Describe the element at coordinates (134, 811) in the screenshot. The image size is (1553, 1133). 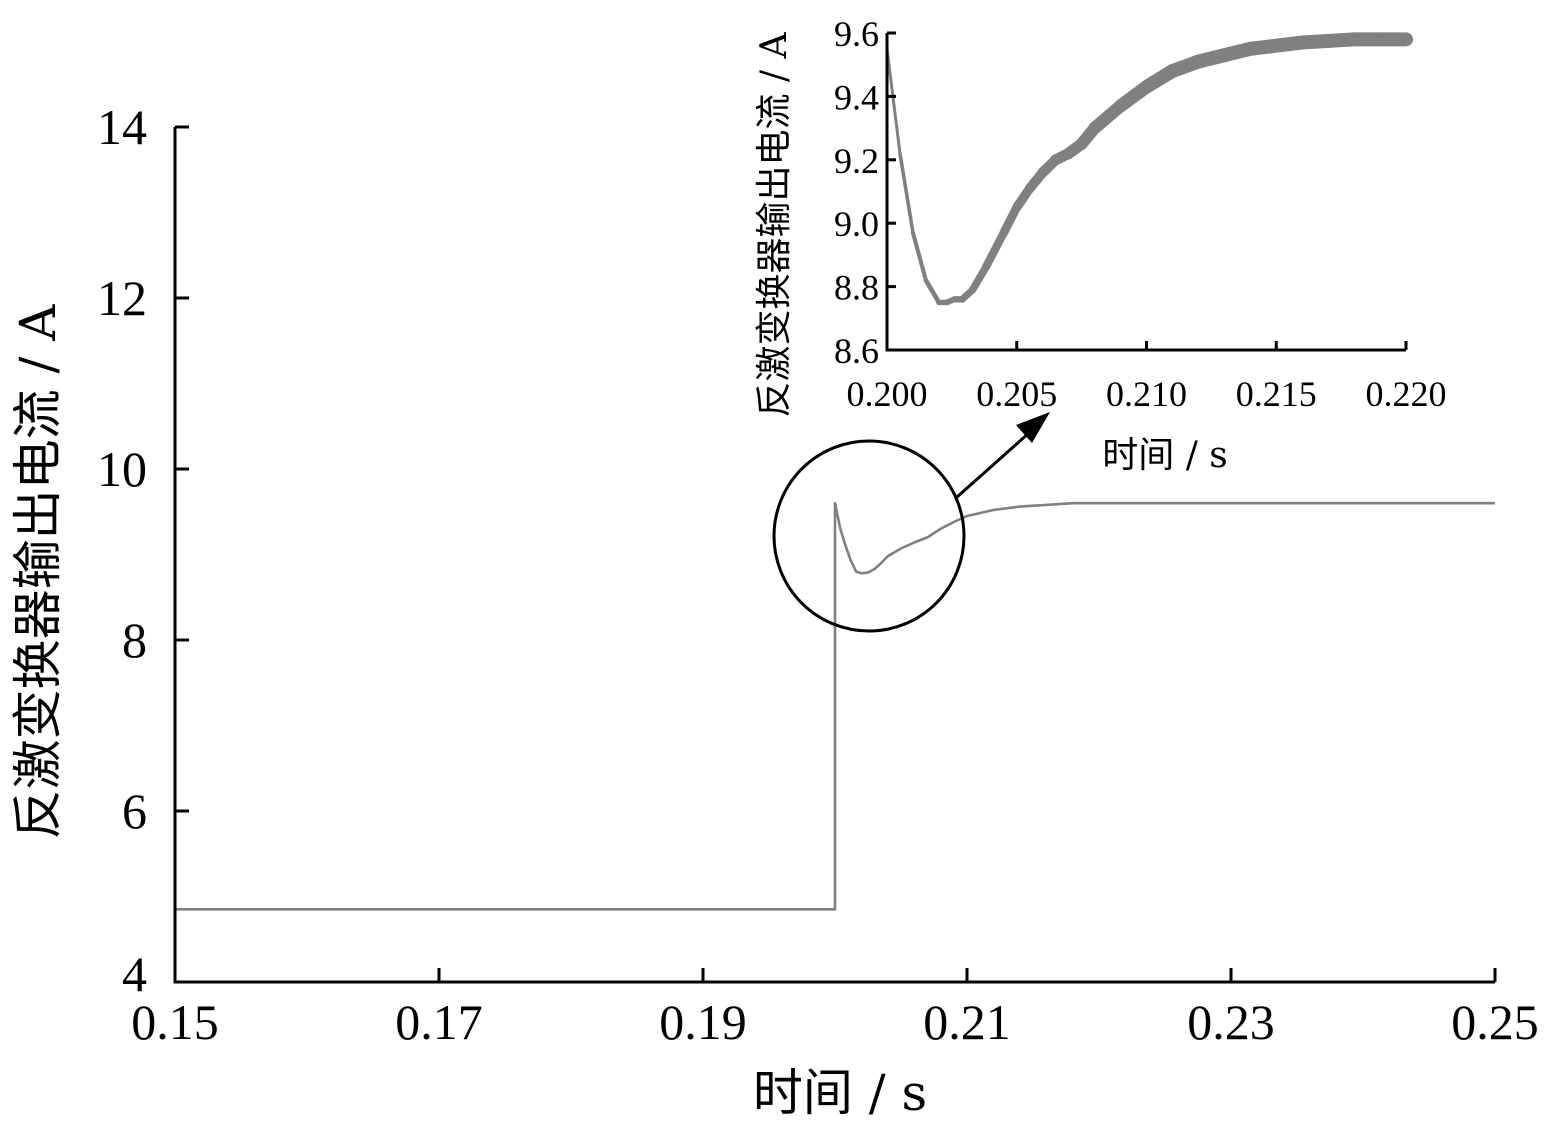
I see `main-y-tick-label: 6` at that location.